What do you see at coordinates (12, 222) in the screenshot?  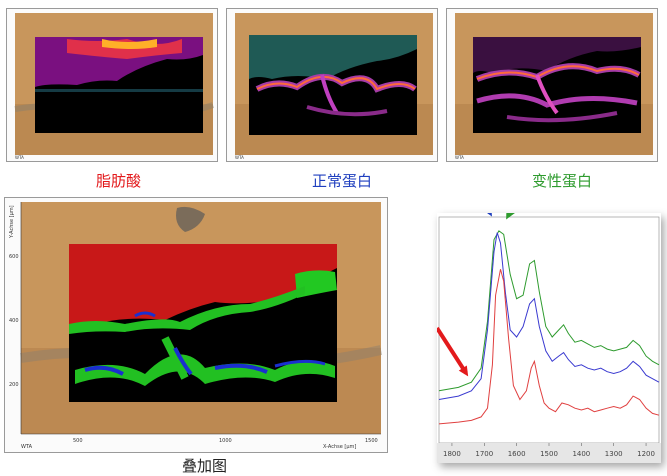 I see `overlay-y-axis-label: Y-Achse [µm]` at bounding box center [12, 222].